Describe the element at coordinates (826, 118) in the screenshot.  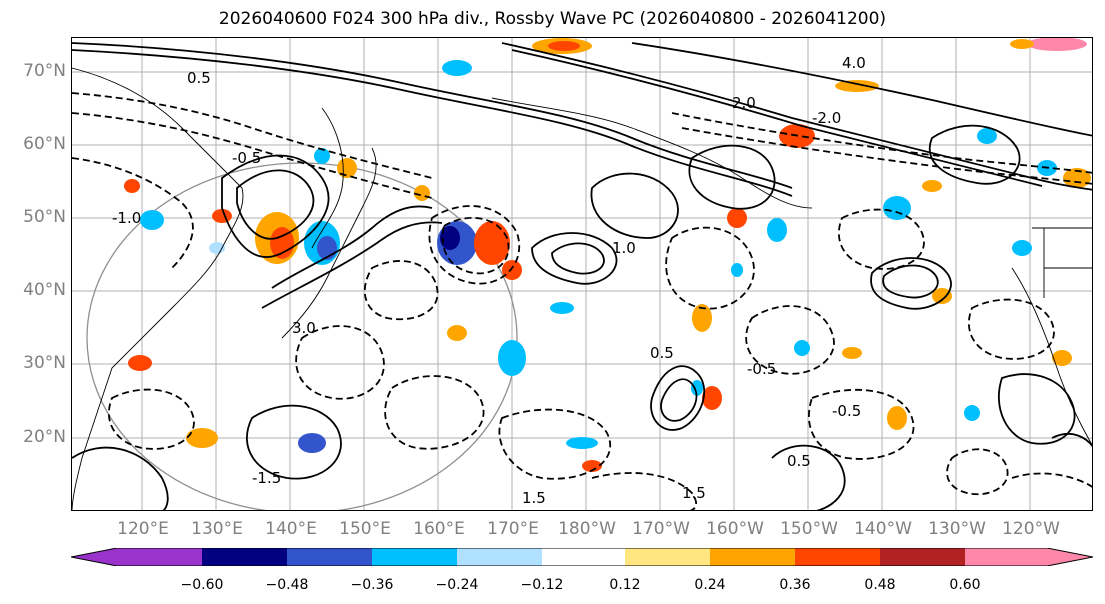
I see `contour-label: -2.0` at that location.